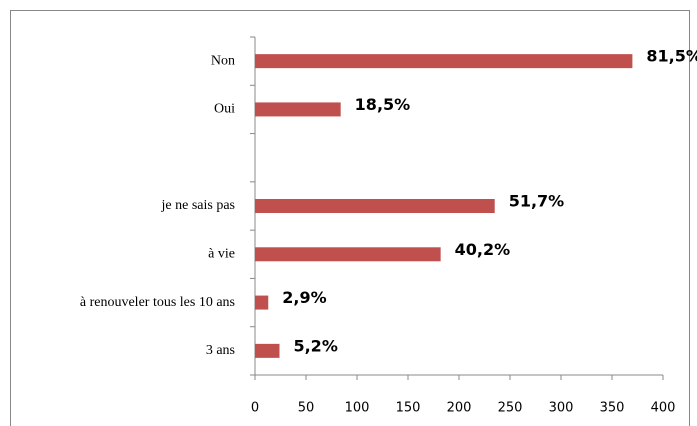  What do you see at coordinates (459, 408) in the screenshot?
I see `x-tick-label: 200` at bounding box center [459, 408].